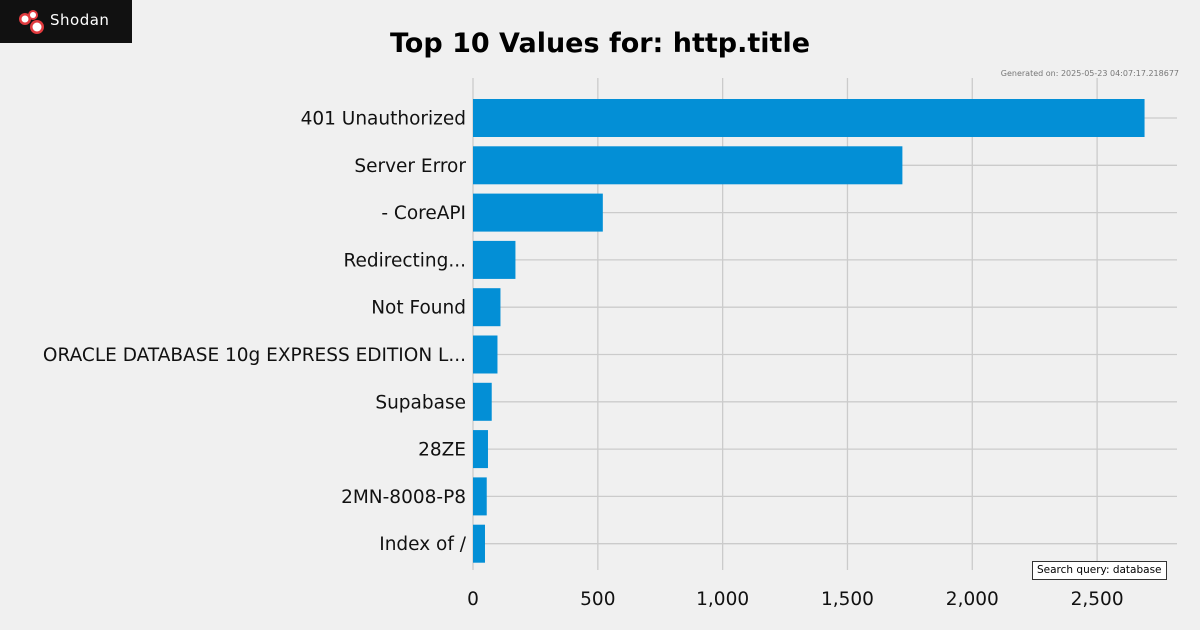 Image resolution: width=1200 pixels, height=630 pixels. Describe the element at coordinates (972, 599) in the screenshot. I see `x-tick-label: 2,000` at that location.